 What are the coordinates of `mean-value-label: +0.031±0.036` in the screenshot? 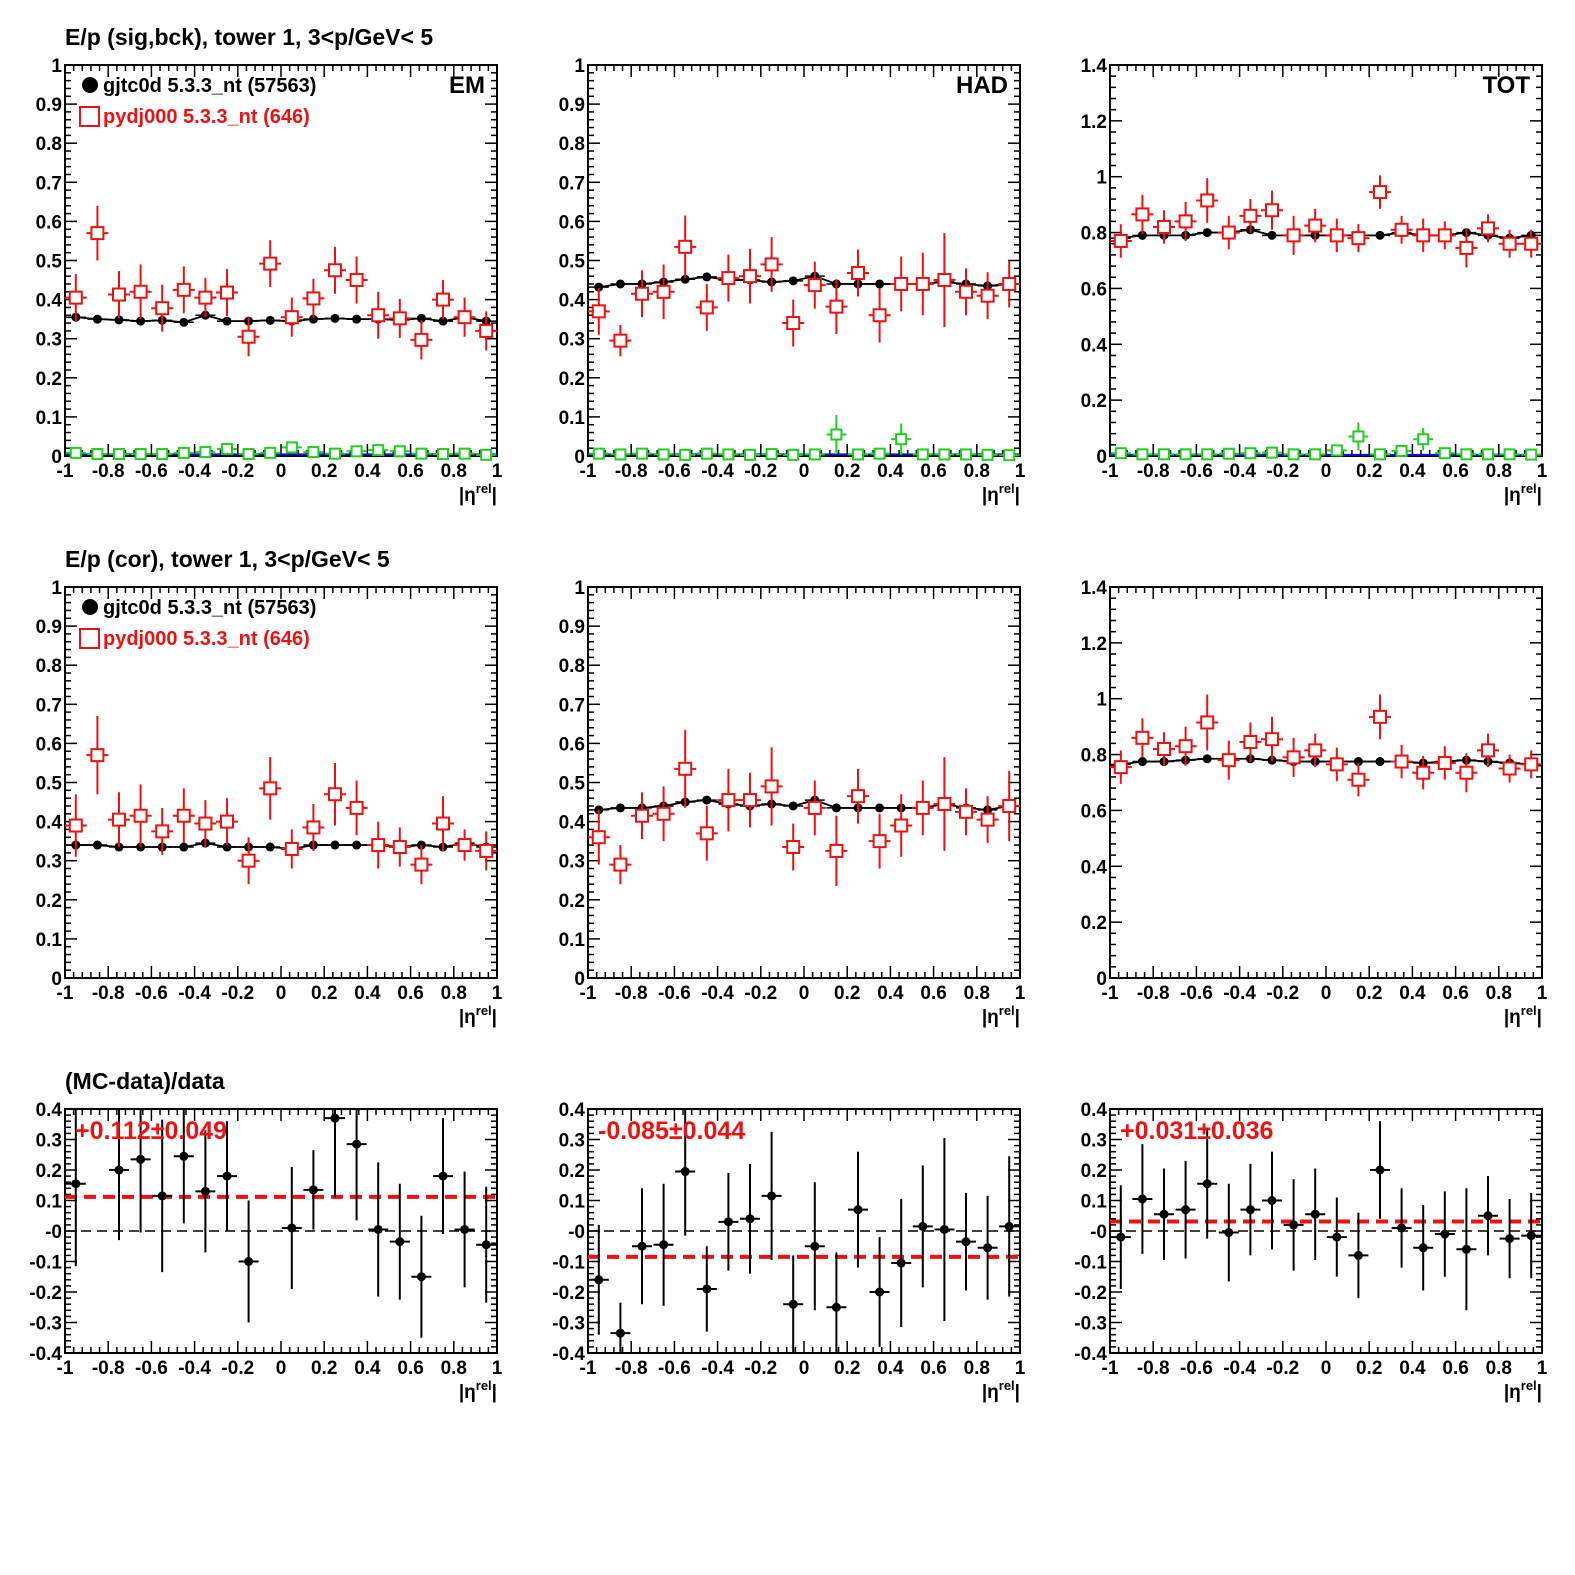 It's located at (1196, 1131).